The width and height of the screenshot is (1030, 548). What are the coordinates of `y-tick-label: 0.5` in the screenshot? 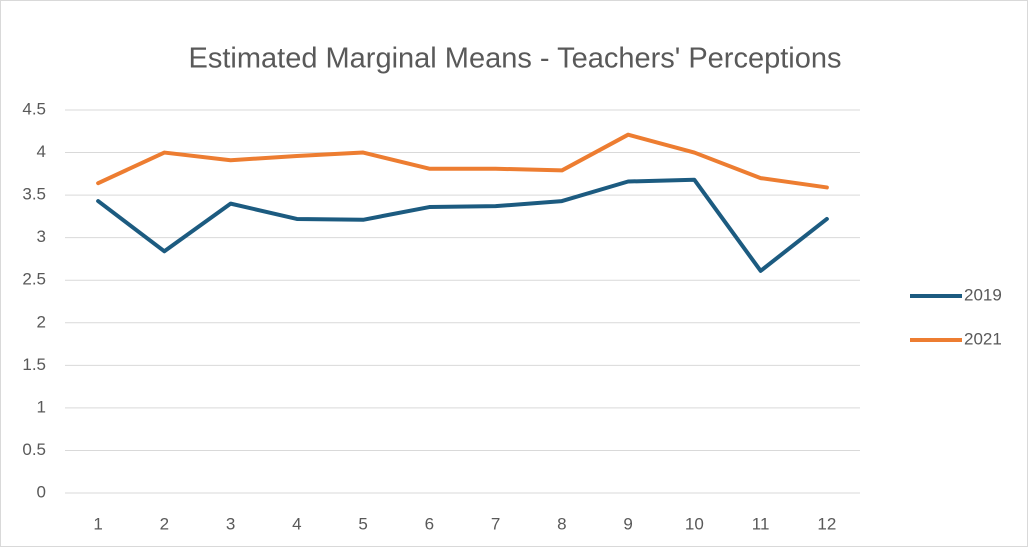 It's located at (34, 449).